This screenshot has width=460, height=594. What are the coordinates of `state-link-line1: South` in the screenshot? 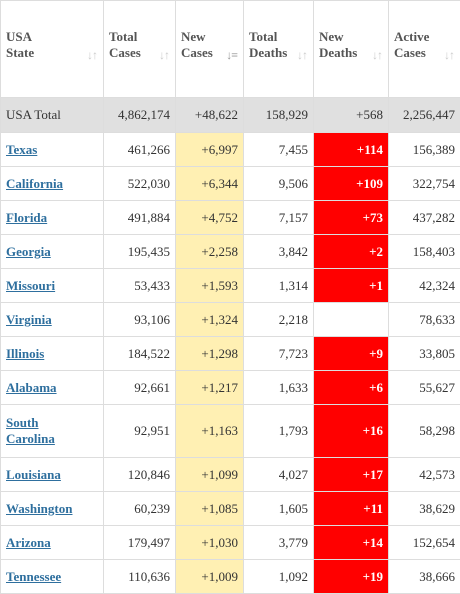 It's located at (22, 422).